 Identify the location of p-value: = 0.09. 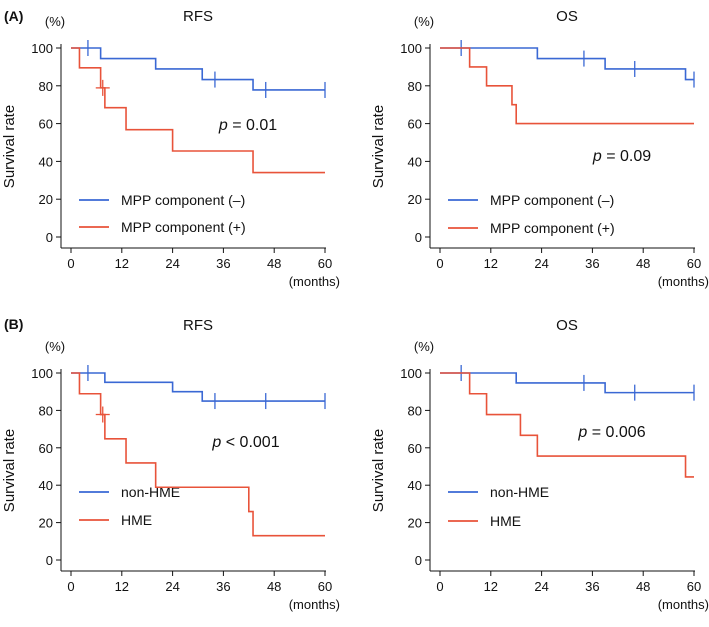
(626, 156).